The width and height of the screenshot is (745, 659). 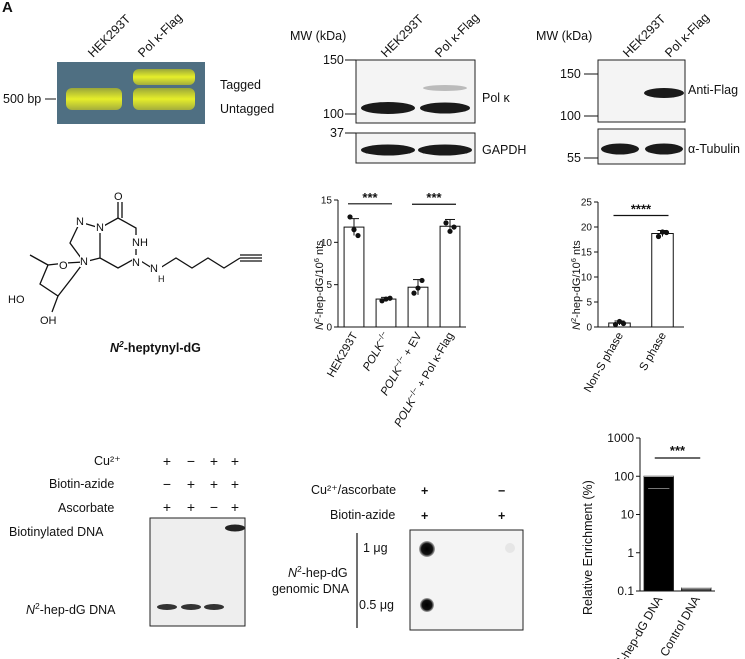 What do you see at coordinates (316, 260) in the screenshot?
I see `chart-e-ylabel-sup2: 6` at bounding box center [316, 260].